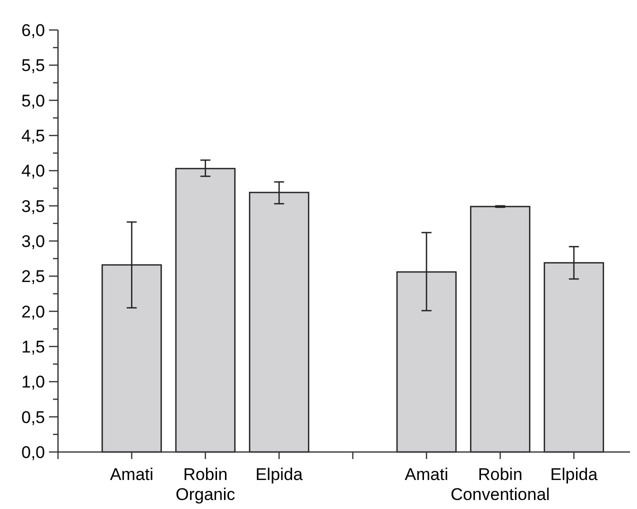  What do you see at coordinates (33, 382) in the screenshot?
I see `y-tick-label: 1,0` at bounding box center [33, 382].